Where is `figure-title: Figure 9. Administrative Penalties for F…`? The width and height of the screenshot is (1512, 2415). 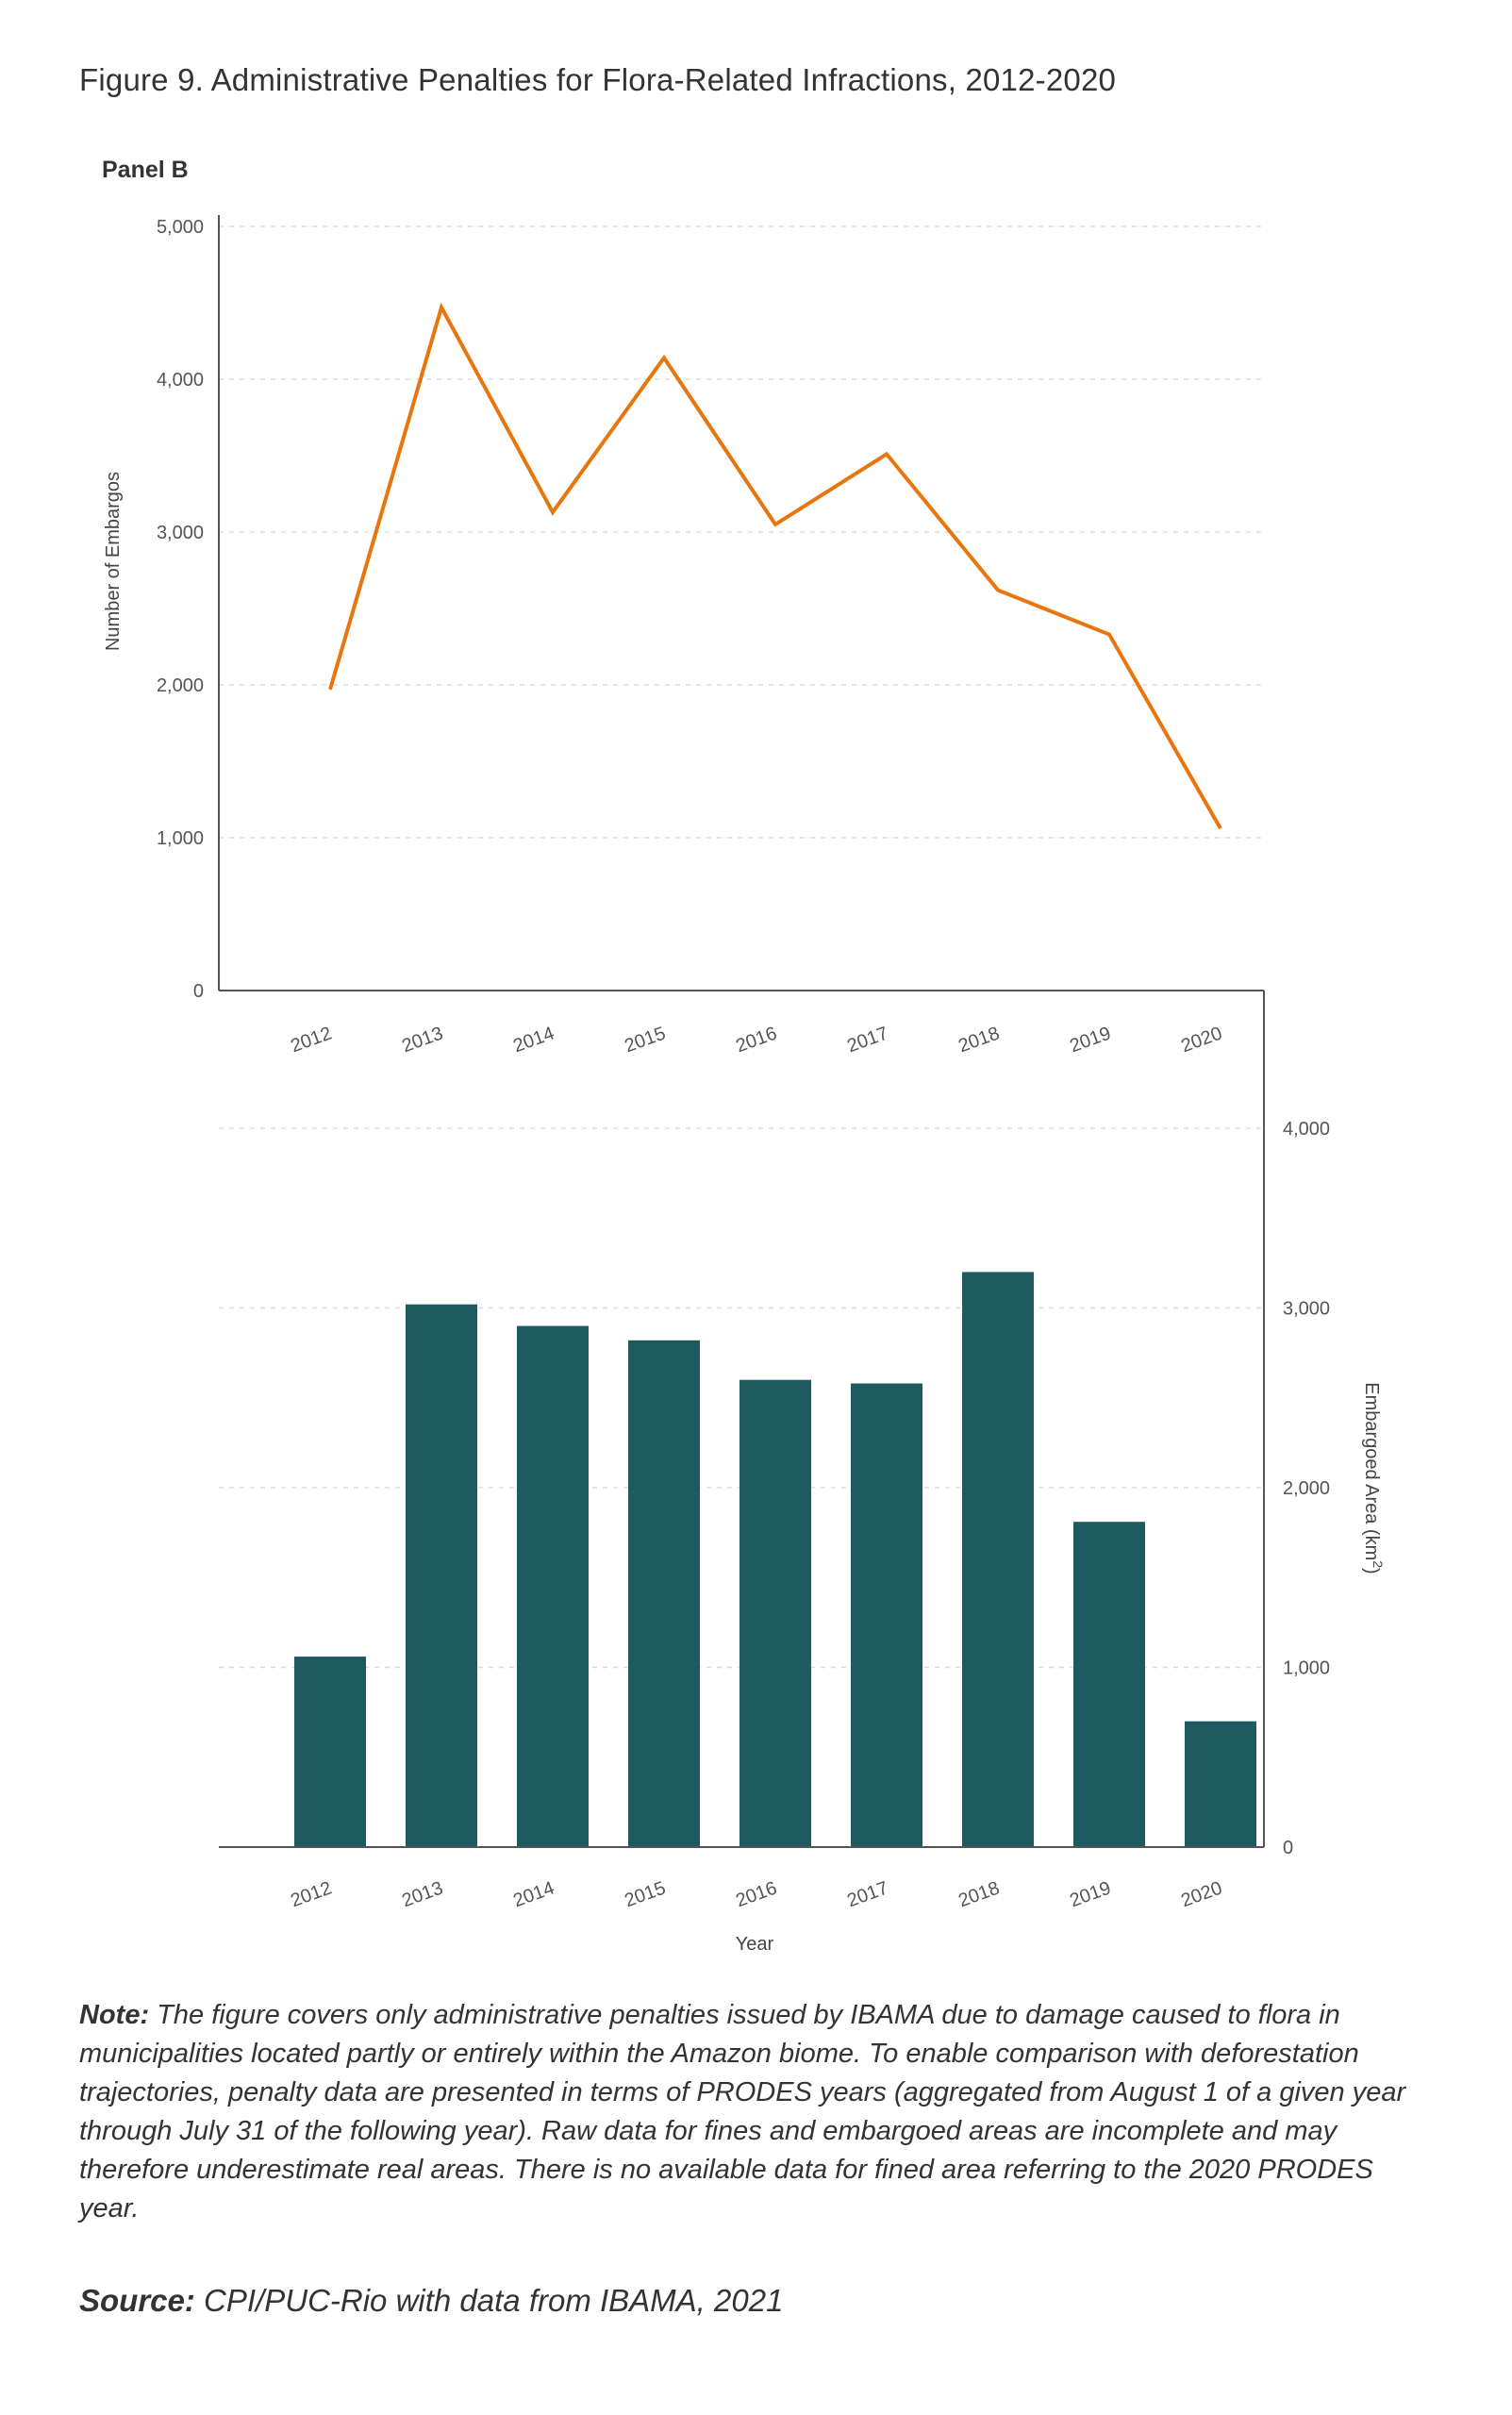
figure-title: Figure 9. Administrative Penalties for F… is located at coordinates (598, 79).